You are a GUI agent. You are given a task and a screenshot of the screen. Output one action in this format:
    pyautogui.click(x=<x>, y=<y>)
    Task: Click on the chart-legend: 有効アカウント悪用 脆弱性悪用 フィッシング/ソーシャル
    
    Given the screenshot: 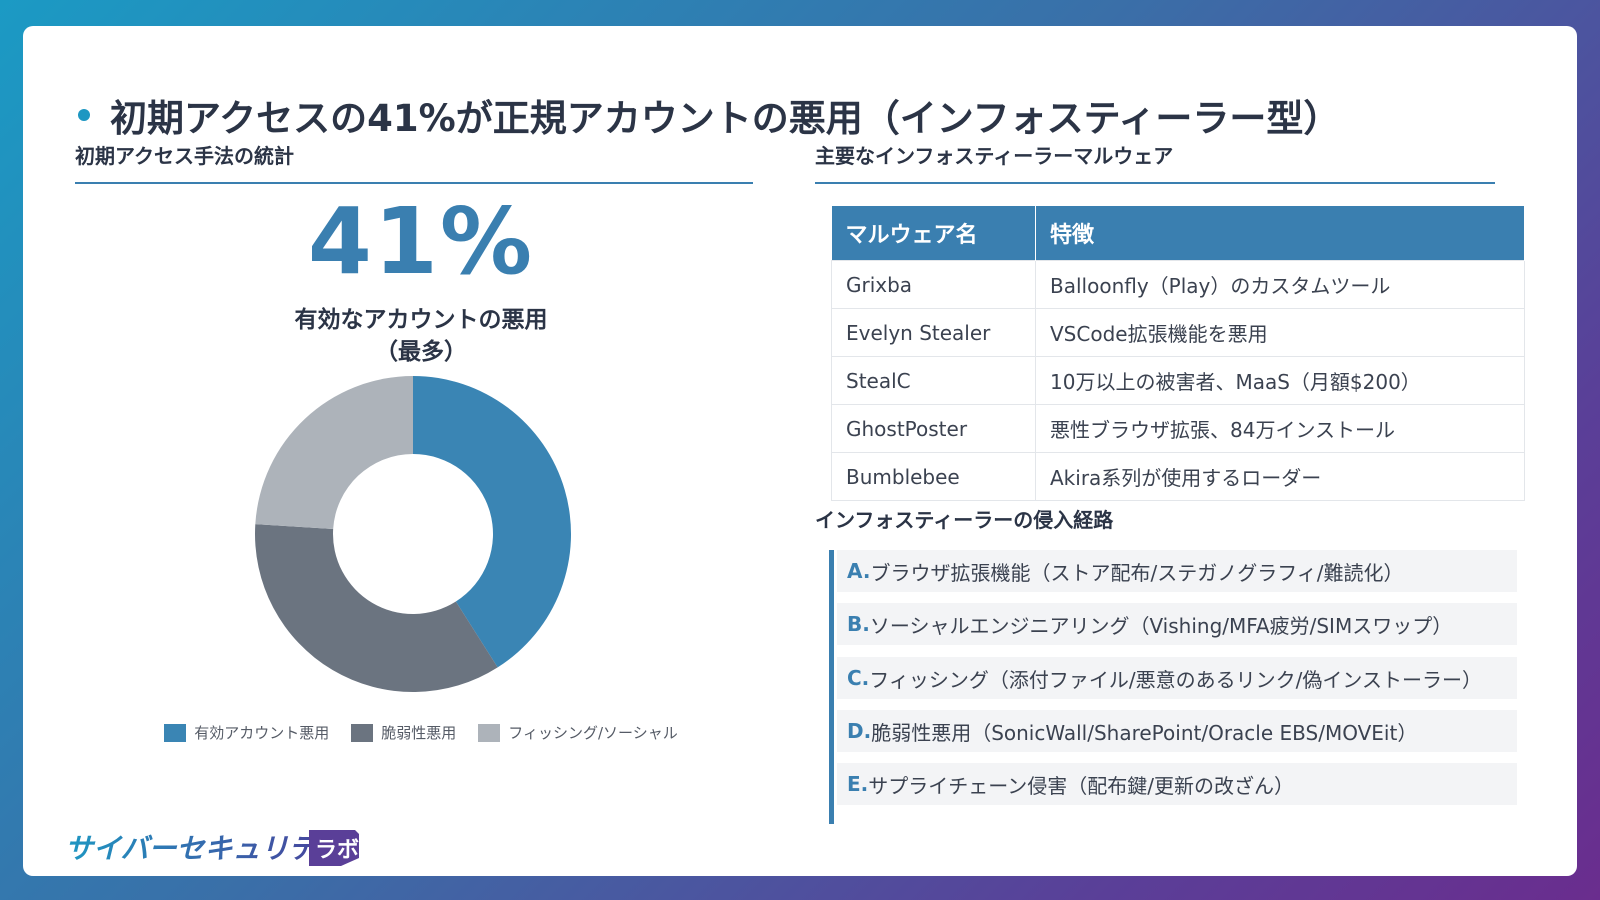 What is the action you would take?
    pyautogui.click(x=421, y=732)
    